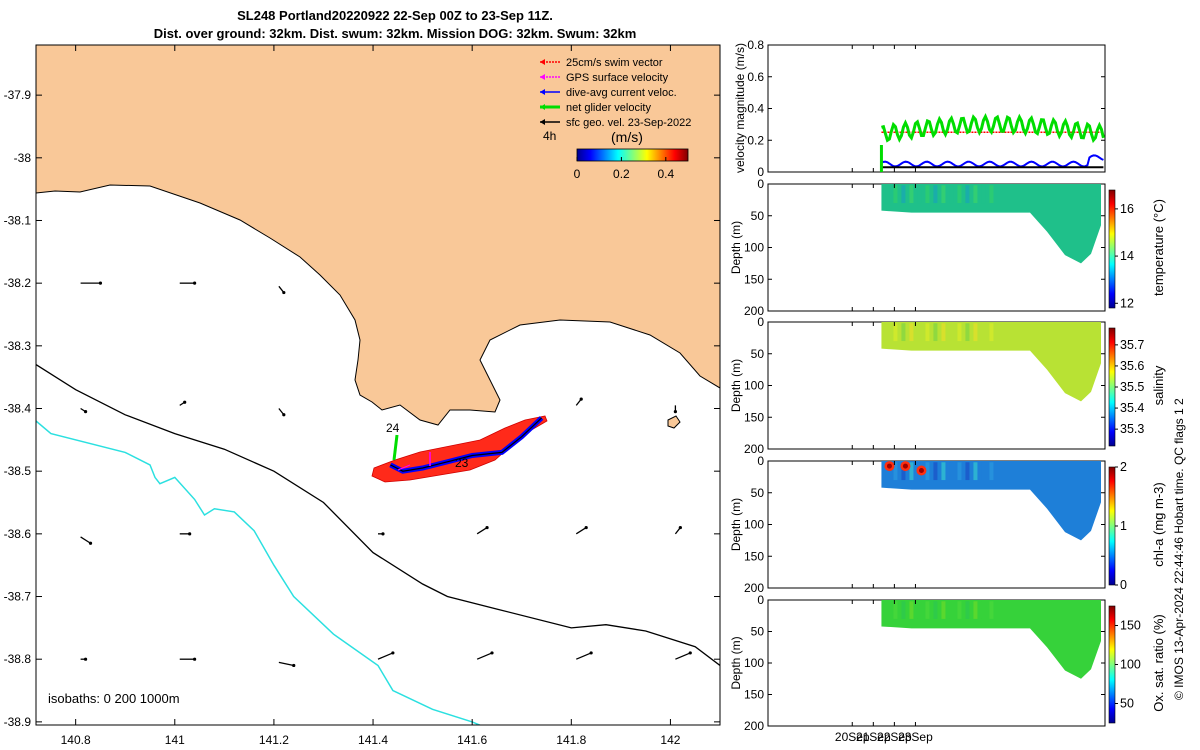 The height and width of the screenshot is (750, 1200). What do you see at coordinates (466, 444) in the screenshot?
I see `track-core` at bounding box center [466, 444].